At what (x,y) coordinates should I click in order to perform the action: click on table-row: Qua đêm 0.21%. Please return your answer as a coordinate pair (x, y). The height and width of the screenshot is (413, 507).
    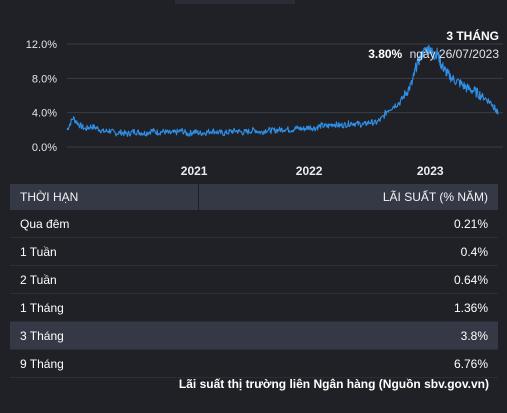
    Looking at the image, I should click on (254, 224).